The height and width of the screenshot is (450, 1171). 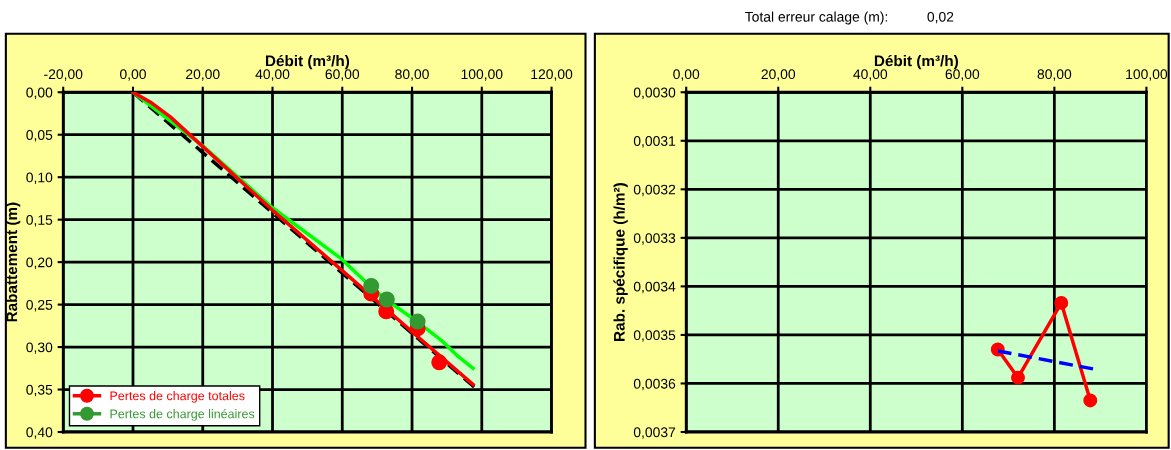 What do you see at coordinates (182, 414) in the screenshot?
I see `legend-label: Pertes de charge linéaires` at bounding box center [182, 414].